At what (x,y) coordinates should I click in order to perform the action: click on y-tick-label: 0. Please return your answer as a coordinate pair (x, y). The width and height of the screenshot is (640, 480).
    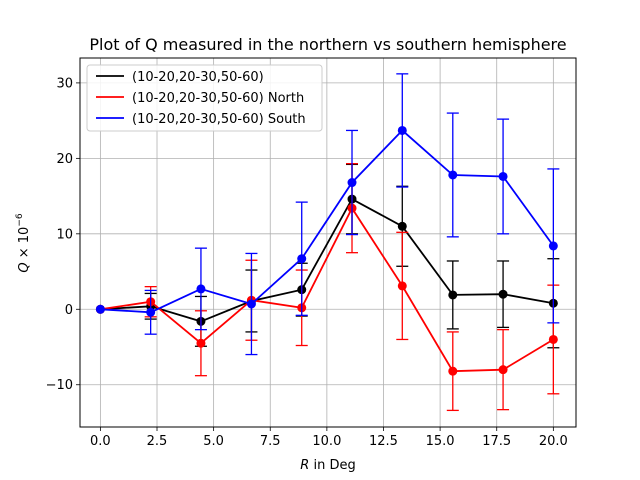
    Looking at the image, I should click on (69, 310).